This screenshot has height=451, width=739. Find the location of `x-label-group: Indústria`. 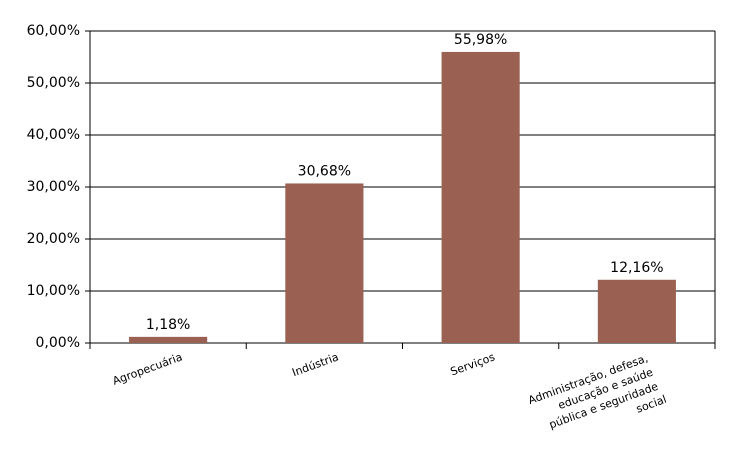

x-label-group: Indústria is located at coordinates (315, 364).